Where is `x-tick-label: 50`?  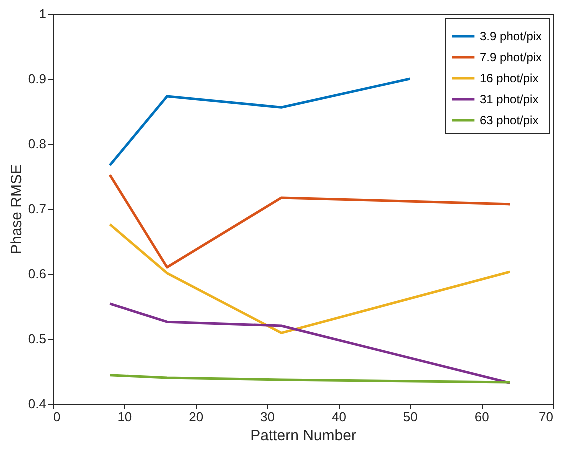 x-tick-label: 50 is located at coordinates (410, 417).